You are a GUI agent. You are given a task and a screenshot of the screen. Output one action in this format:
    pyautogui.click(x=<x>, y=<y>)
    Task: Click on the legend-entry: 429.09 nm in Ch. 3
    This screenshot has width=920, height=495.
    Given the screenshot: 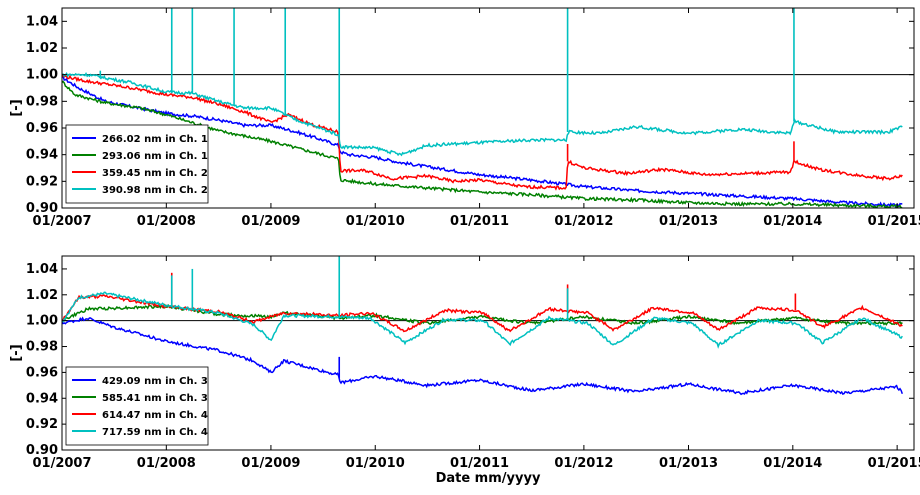 What is the action you would take?
    pyautogui.click(x=155, y=381)
    